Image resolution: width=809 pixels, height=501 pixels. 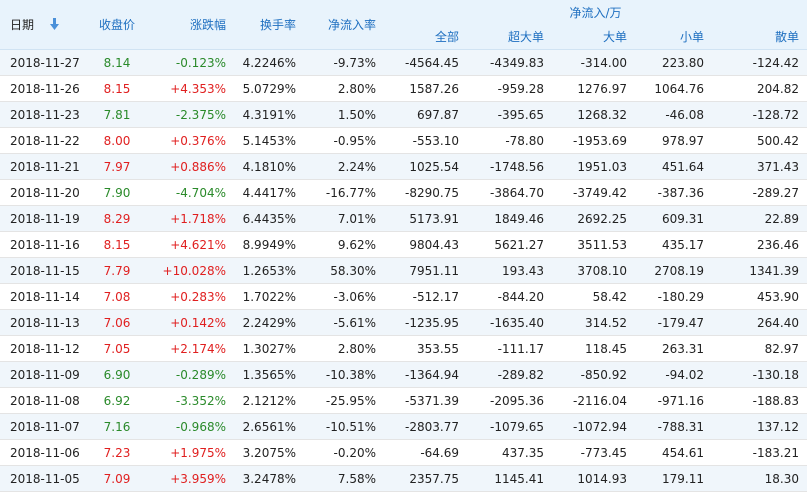 What do you see at coordinates (117, 296) in the screenshot?
I see `close-cell: 7.08` at bounding box center [117, 296].